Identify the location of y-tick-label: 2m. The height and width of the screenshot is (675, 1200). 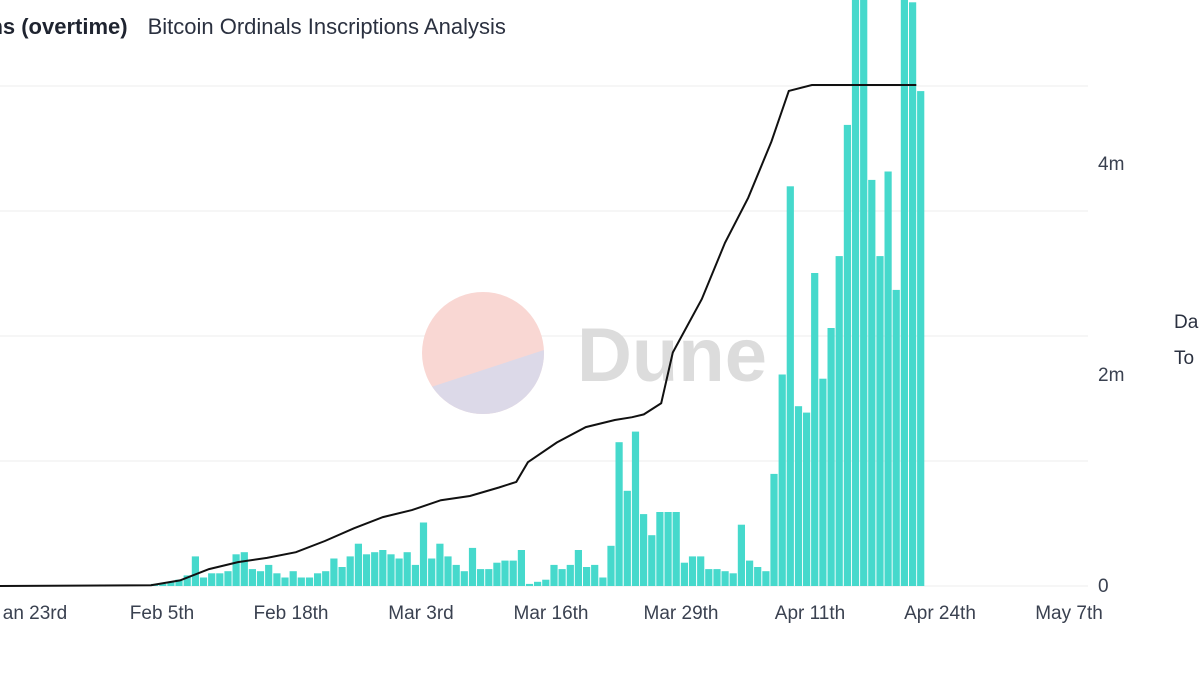
(1111, 375).